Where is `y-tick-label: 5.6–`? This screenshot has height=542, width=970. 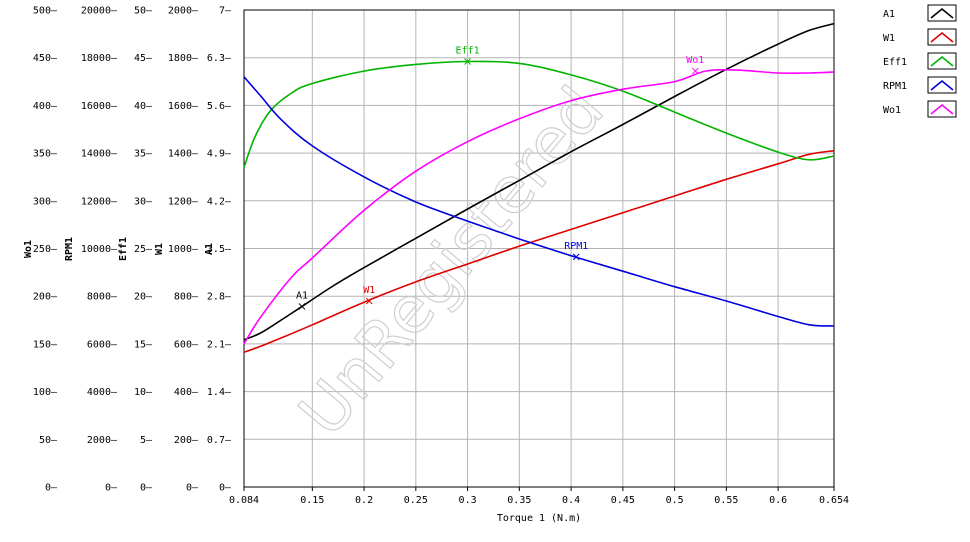
y-tick-label: 5.6– is located at coordinates (219, 106).